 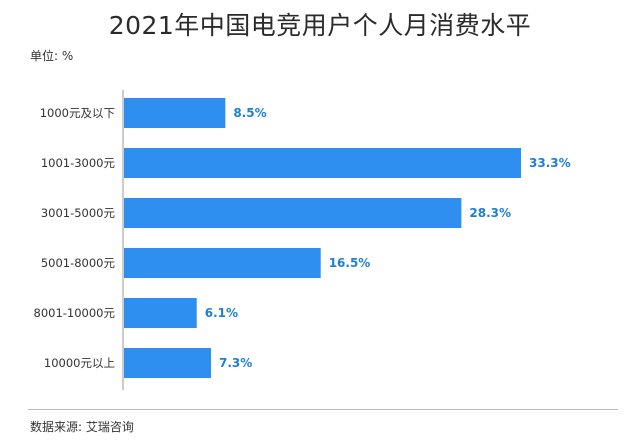 I want to click on value-label-0: 8.5%, so click(x=249, y=113).